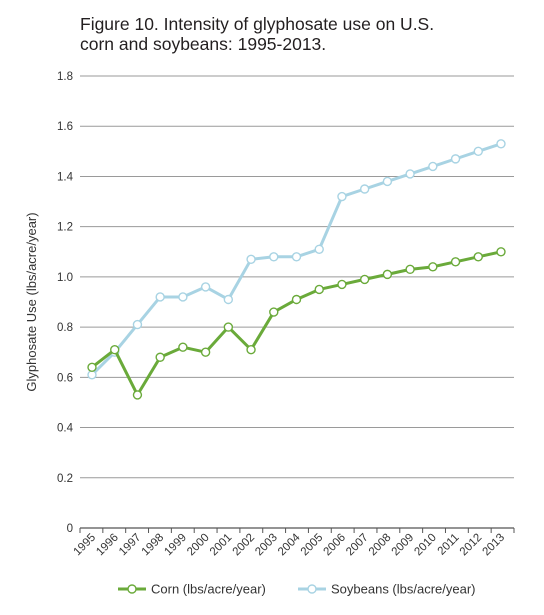 The width and height of the screenshot is (544, 615). What do you see at coordinates (65, 479) in the screenshot?
I see `y-tick-label: 0.2` at bounding box center [65, 479].